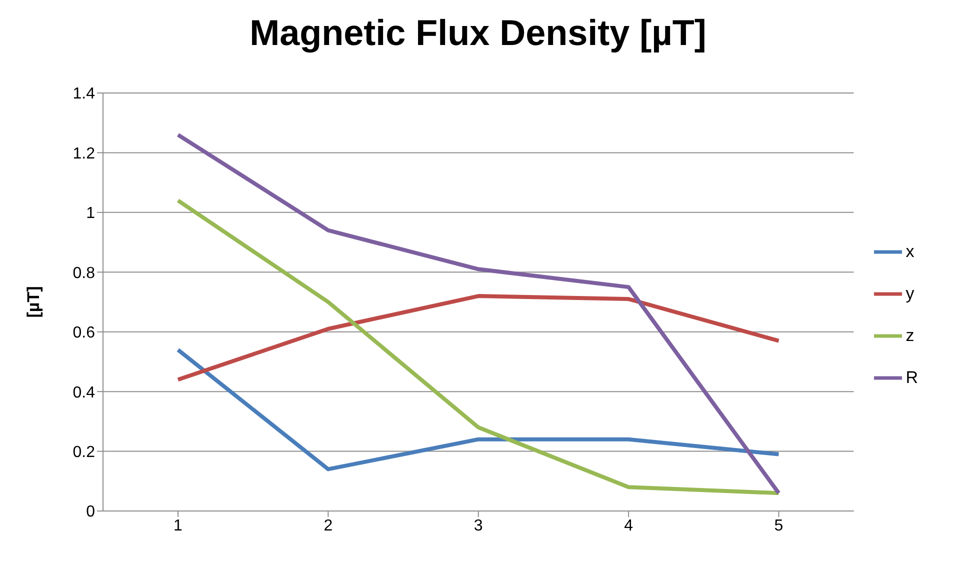 This screenshot has width=956, height=569. What do you see at coordinates (478, 33) in the screenshot?
I see `chart-title: Magnetic Flux Density [µT]` at bounding box center [478, 33].